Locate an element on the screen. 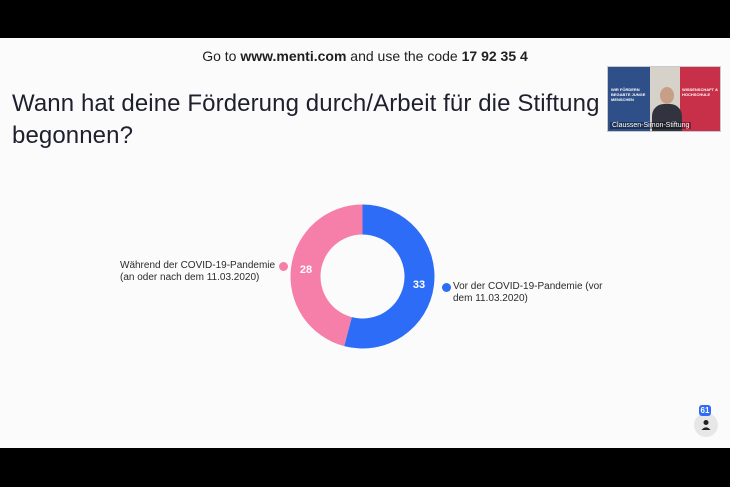 Image resolution: width=730 pixels, height=487 pixels. video-banner-right-text: WISSENSCHAFT & HOCHSCHULE is located at coordinates (700, 92).